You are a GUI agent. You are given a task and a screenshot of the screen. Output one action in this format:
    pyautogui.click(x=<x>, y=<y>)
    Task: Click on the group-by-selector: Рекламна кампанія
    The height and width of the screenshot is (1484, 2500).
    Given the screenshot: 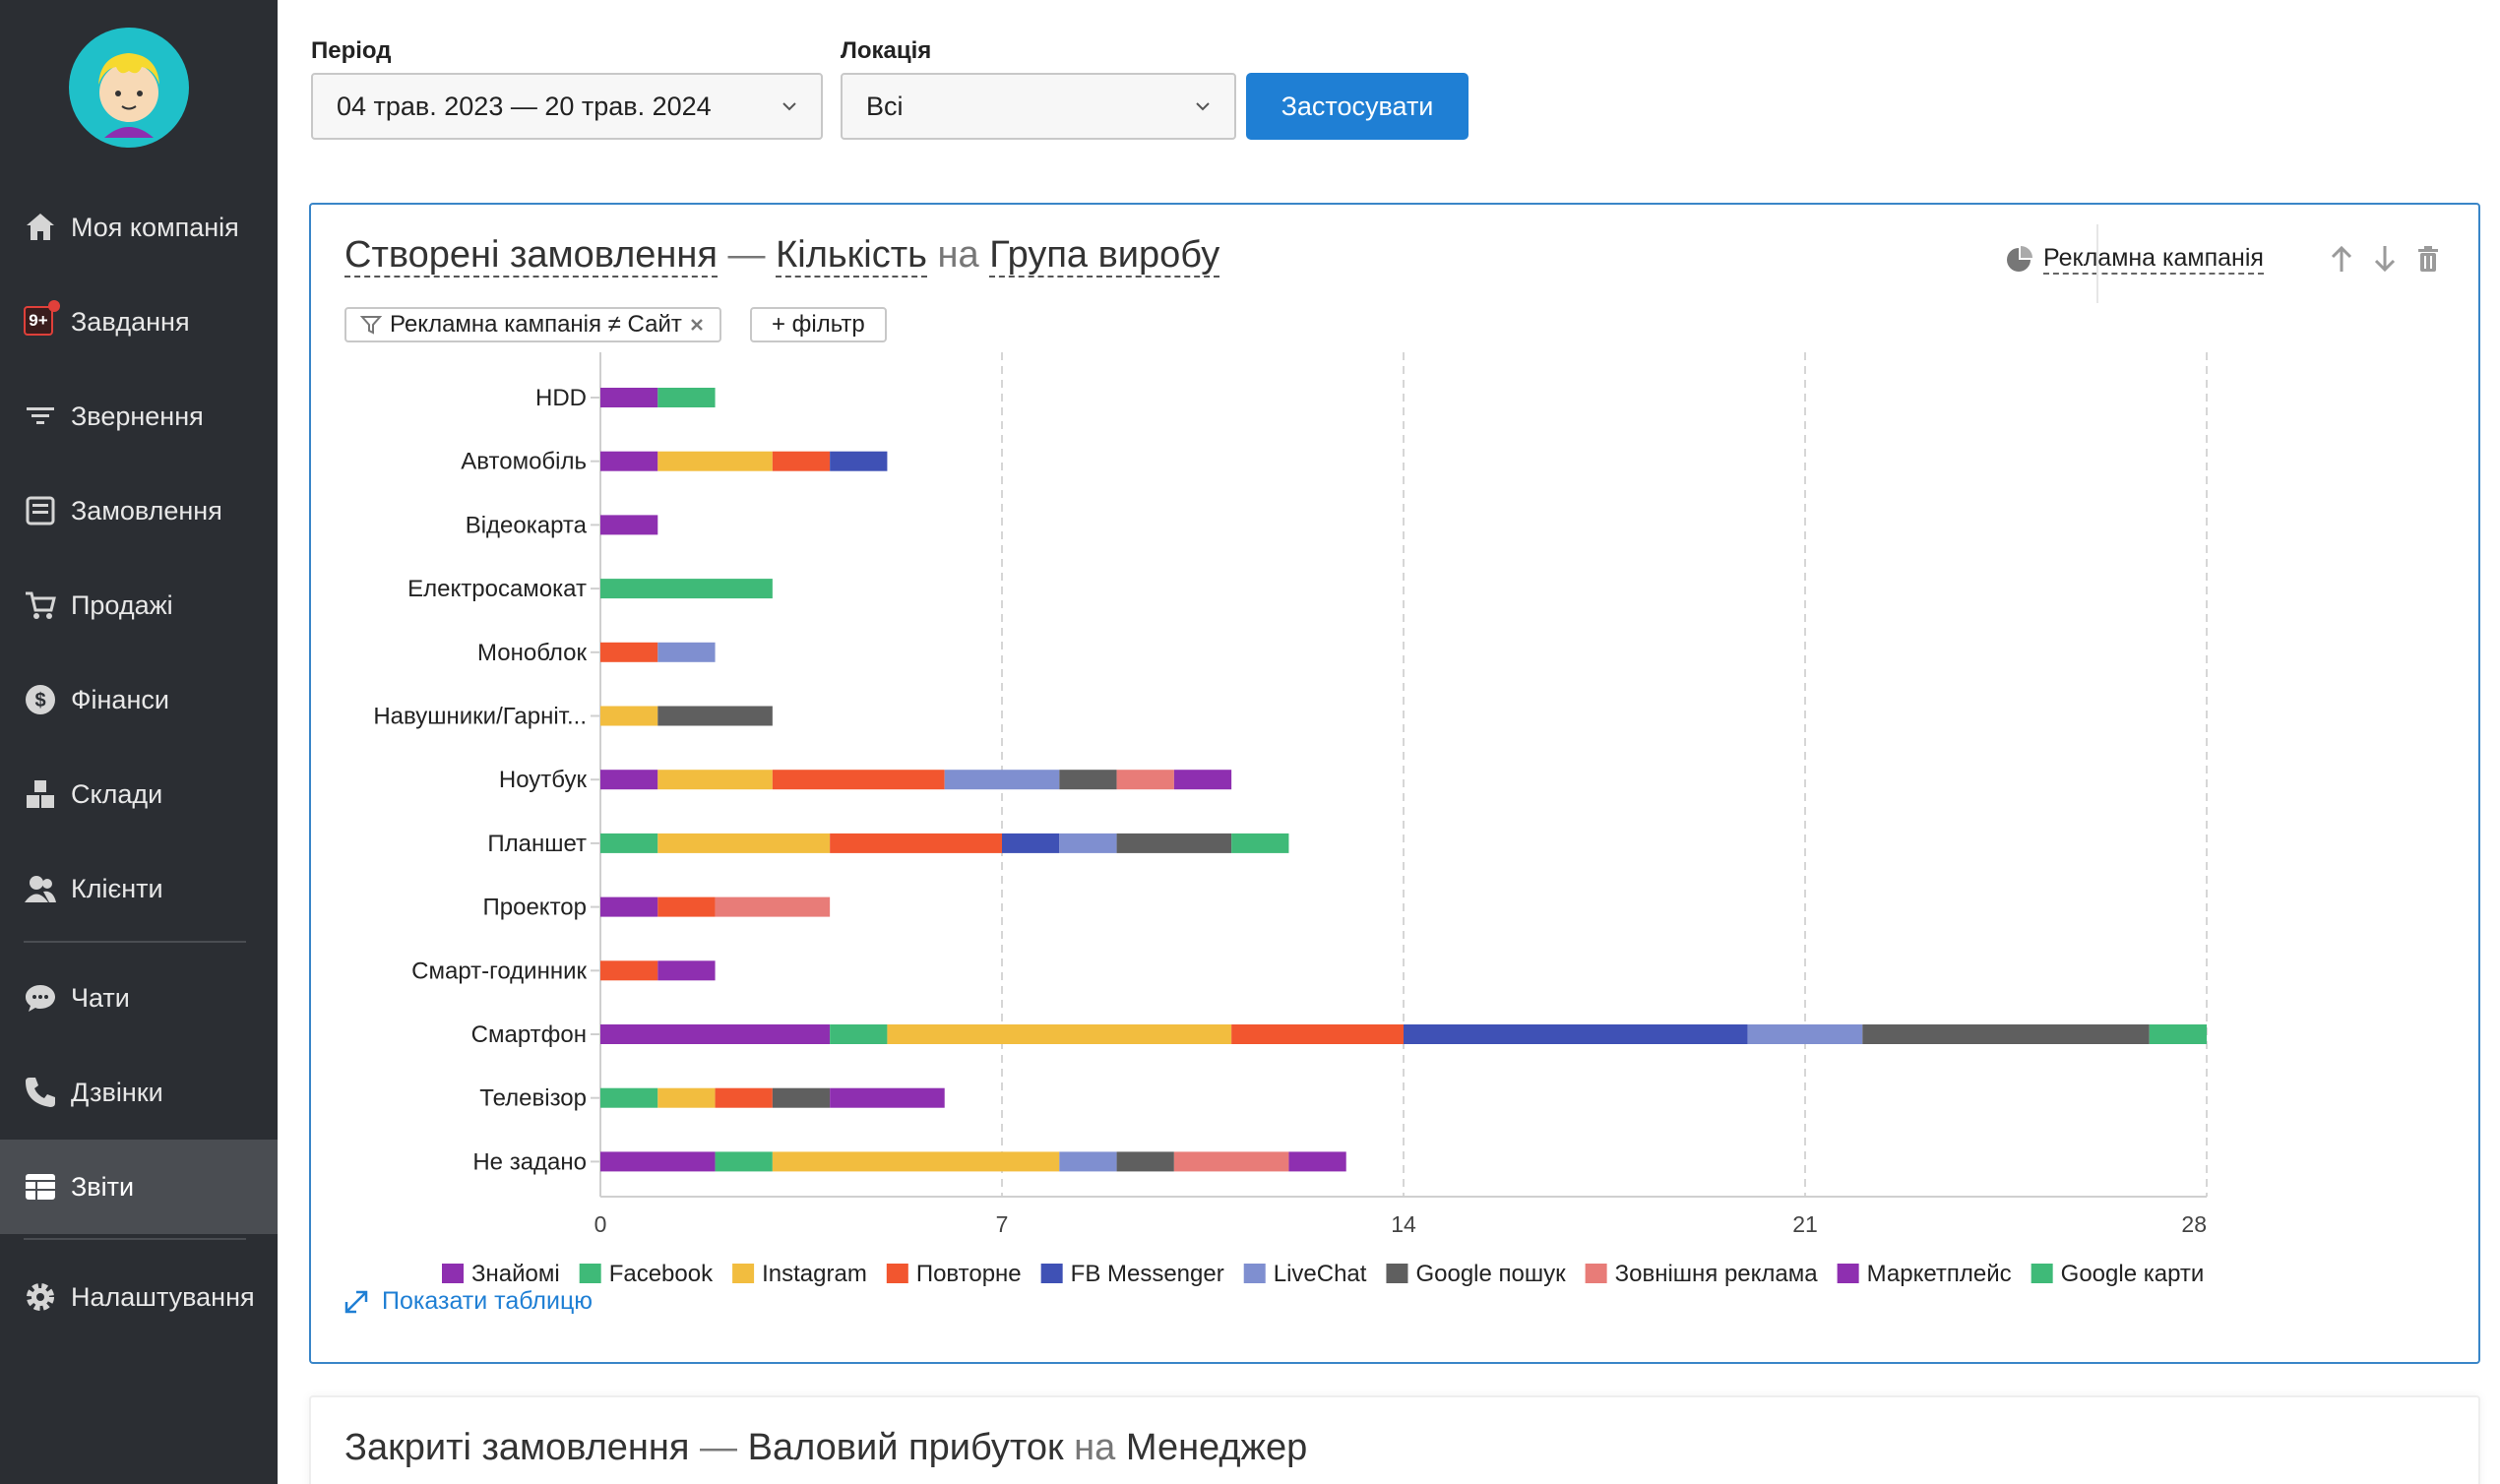 What is the action you would take?
    pyautogui.click(x=2134, y=260)
    